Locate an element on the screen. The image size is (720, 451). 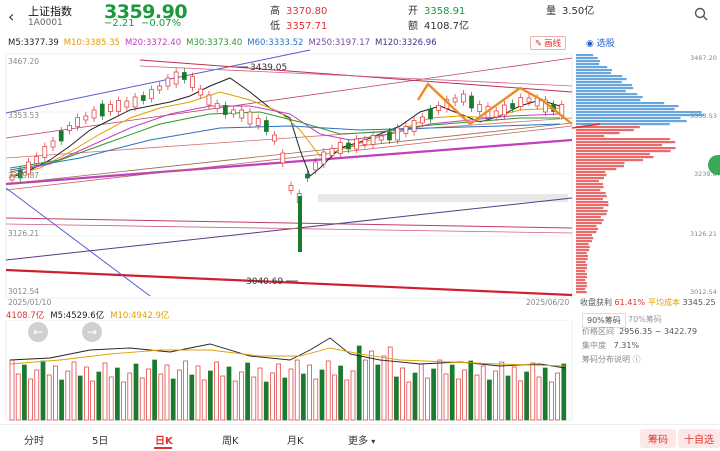
search-icon is located at coordinates (701, 15).